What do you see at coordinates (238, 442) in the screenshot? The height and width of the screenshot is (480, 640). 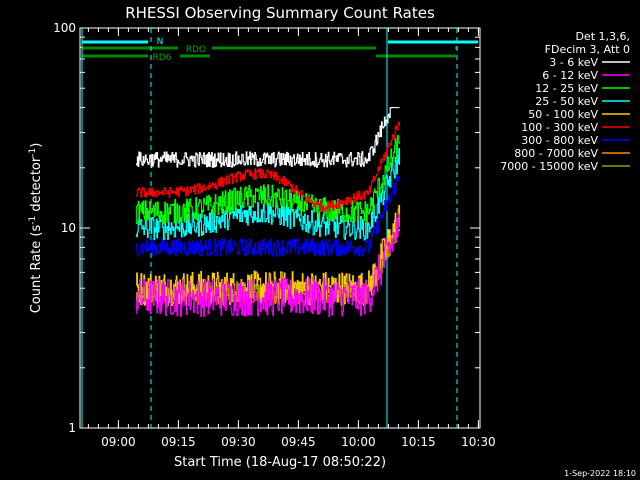 I see `x-tick-label: 09:30` at bounding box center [238, 442].